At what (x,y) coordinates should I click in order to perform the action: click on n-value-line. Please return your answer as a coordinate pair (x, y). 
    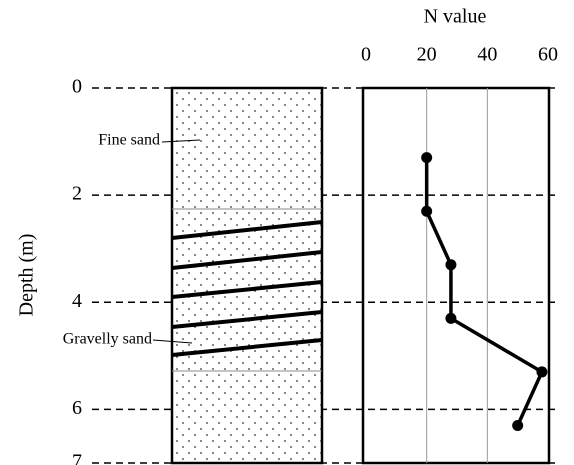
    Looking at the image, I should click on (484, 292).